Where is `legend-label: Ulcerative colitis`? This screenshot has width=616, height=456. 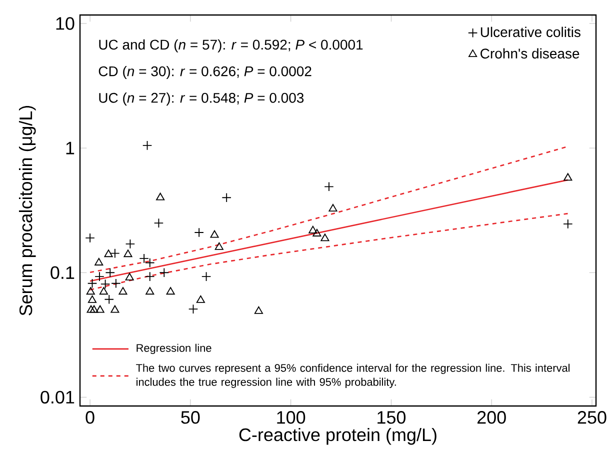
legend-label: Ulcerative colitis is located at coordinates (530, 32).